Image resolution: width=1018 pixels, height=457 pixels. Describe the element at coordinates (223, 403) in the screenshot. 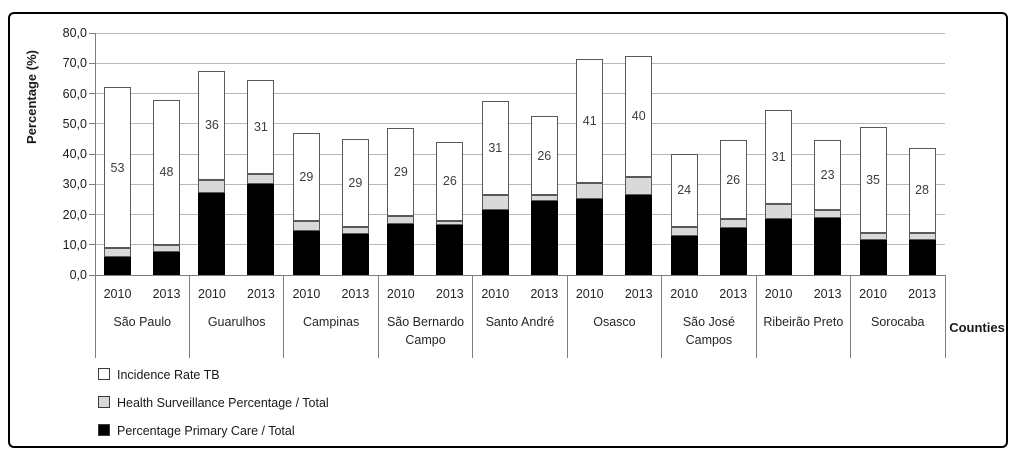

I see `legend-label-health_surveillance: Health Surveillance Percentage / Total` at that location.